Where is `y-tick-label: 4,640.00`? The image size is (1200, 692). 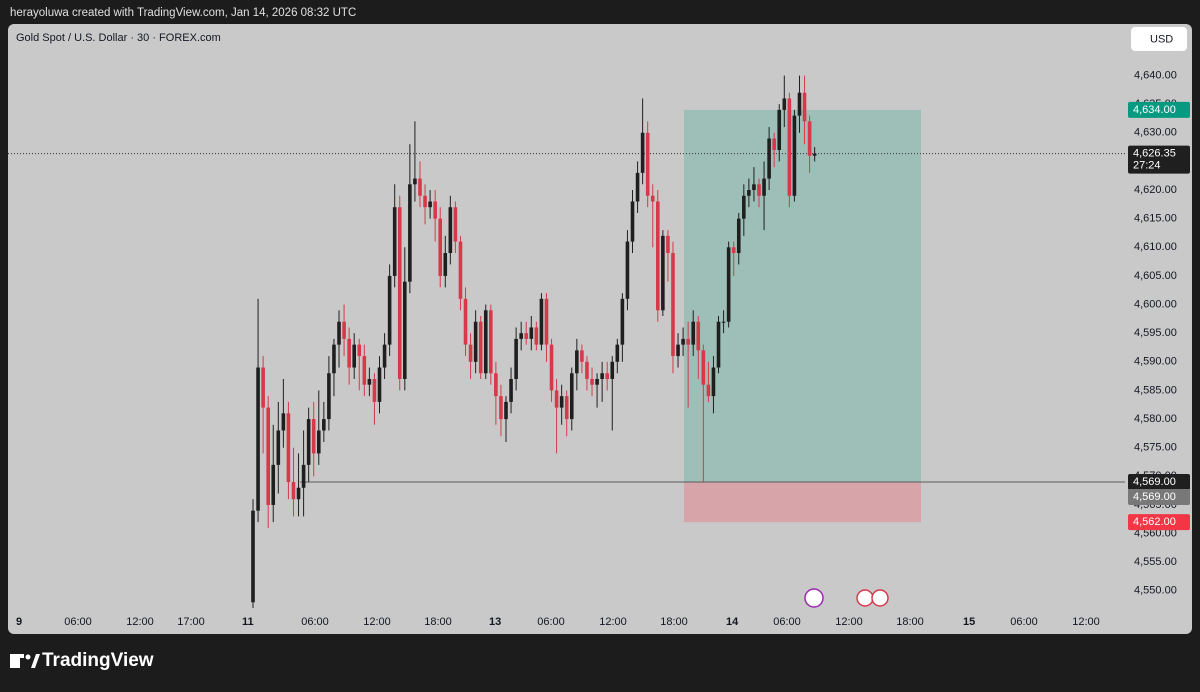 y-tick-label: 4,640.00 is located at coordinates (1155, 75).